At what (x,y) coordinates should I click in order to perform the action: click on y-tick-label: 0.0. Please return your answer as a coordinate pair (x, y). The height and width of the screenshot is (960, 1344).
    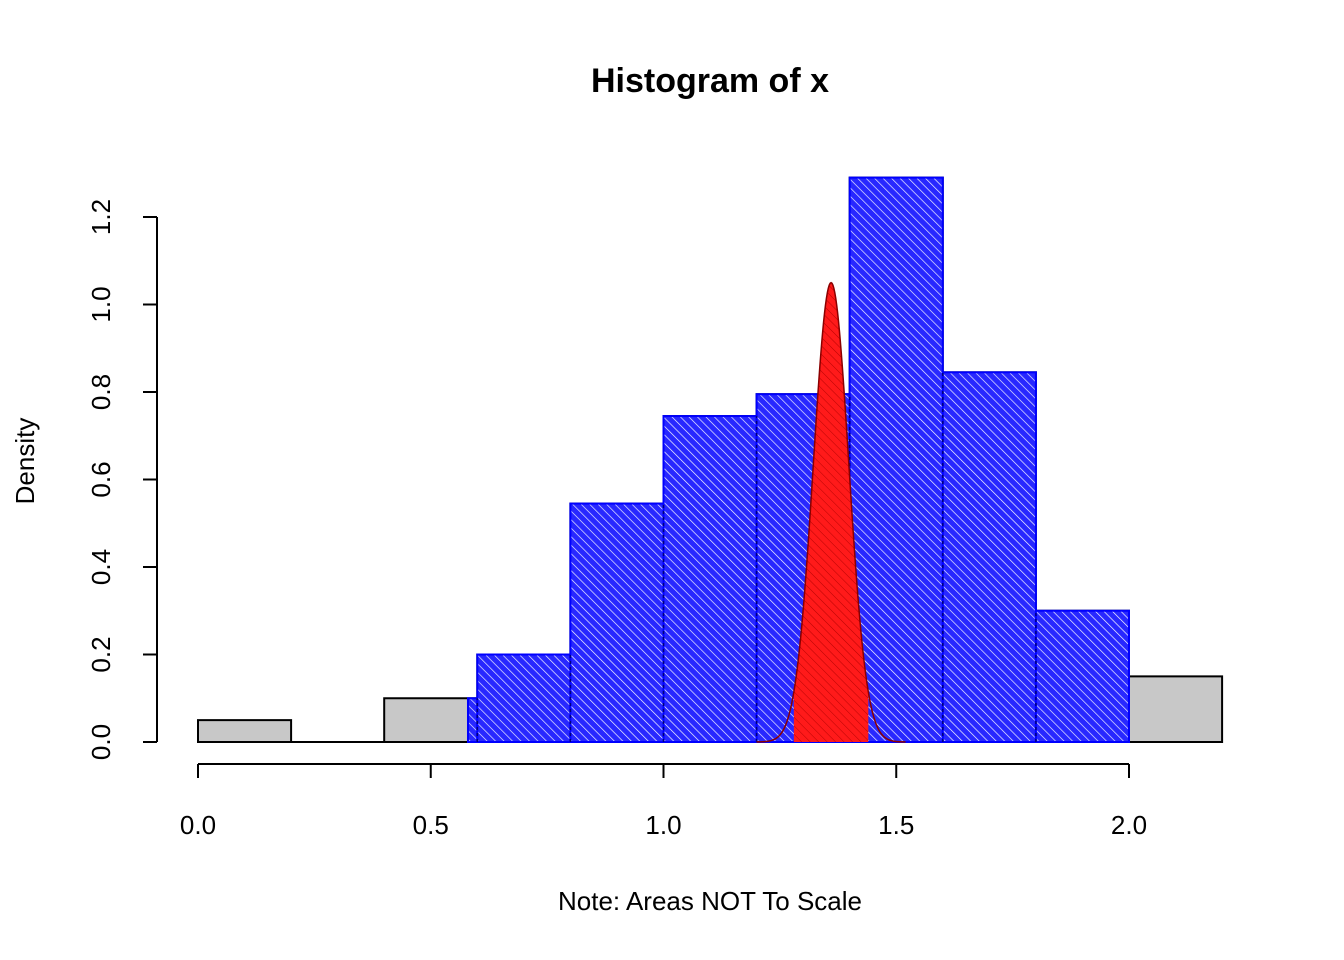
    Looking at the image, I should click on (101, 742).